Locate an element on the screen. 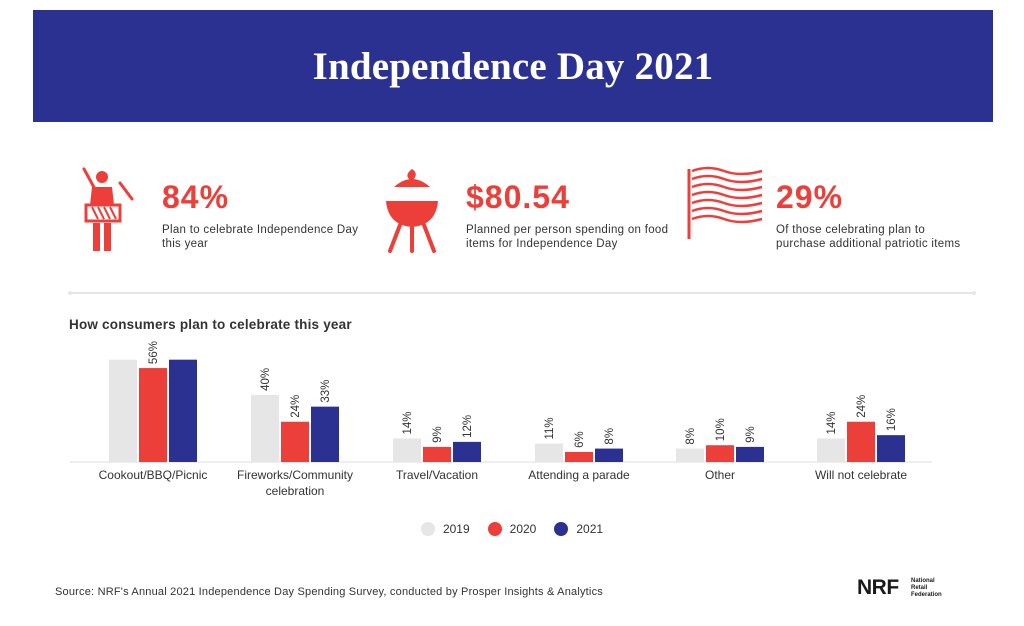  nrf-logo: NRF National Retail Federation is located at coordinates (903, 588).